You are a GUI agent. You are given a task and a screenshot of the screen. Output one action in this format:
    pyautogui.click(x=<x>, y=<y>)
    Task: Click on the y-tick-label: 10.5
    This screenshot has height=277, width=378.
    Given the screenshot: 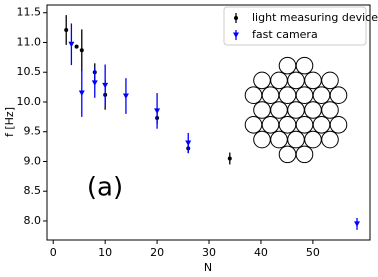 What is the action you would take?
    pyautogui.click(x=29, y=71)
    